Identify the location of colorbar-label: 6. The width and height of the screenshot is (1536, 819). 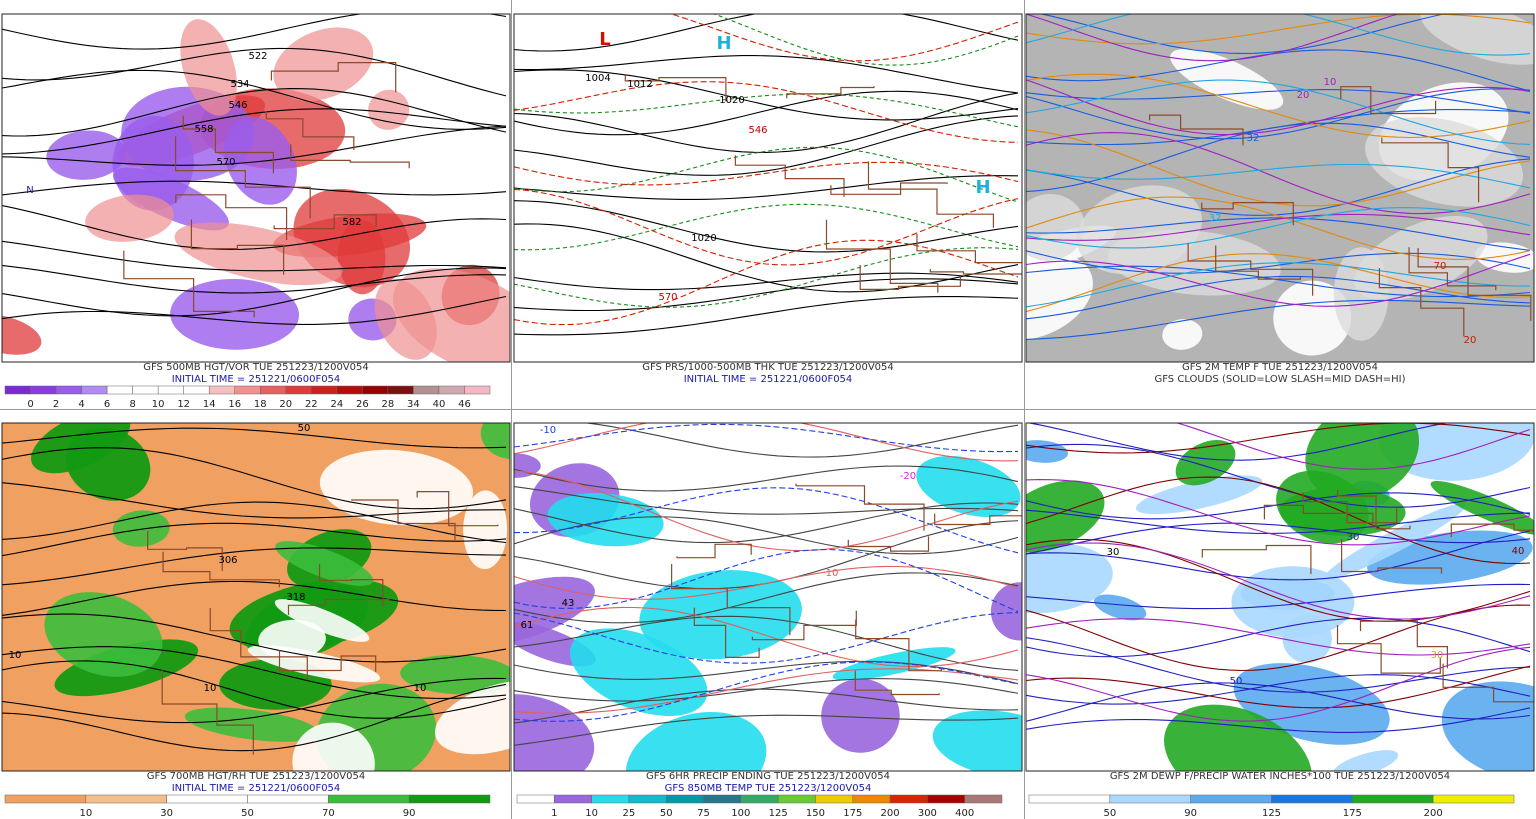
(107, 404).